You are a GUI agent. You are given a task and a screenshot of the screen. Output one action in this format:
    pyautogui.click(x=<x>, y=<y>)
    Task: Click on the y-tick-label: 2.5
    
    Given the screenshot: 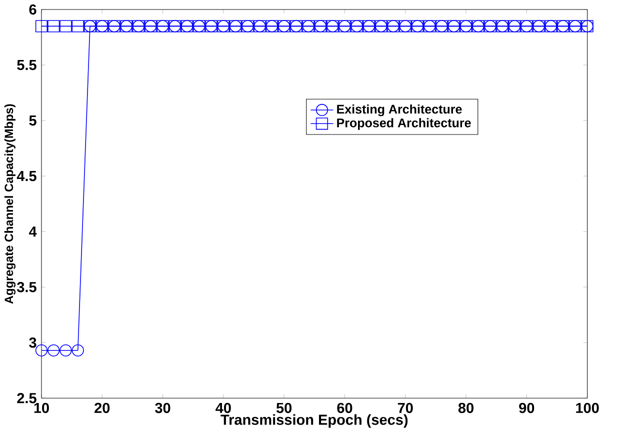 What is the action you would take?
    pyautogui.click(x=26, y=398)
    